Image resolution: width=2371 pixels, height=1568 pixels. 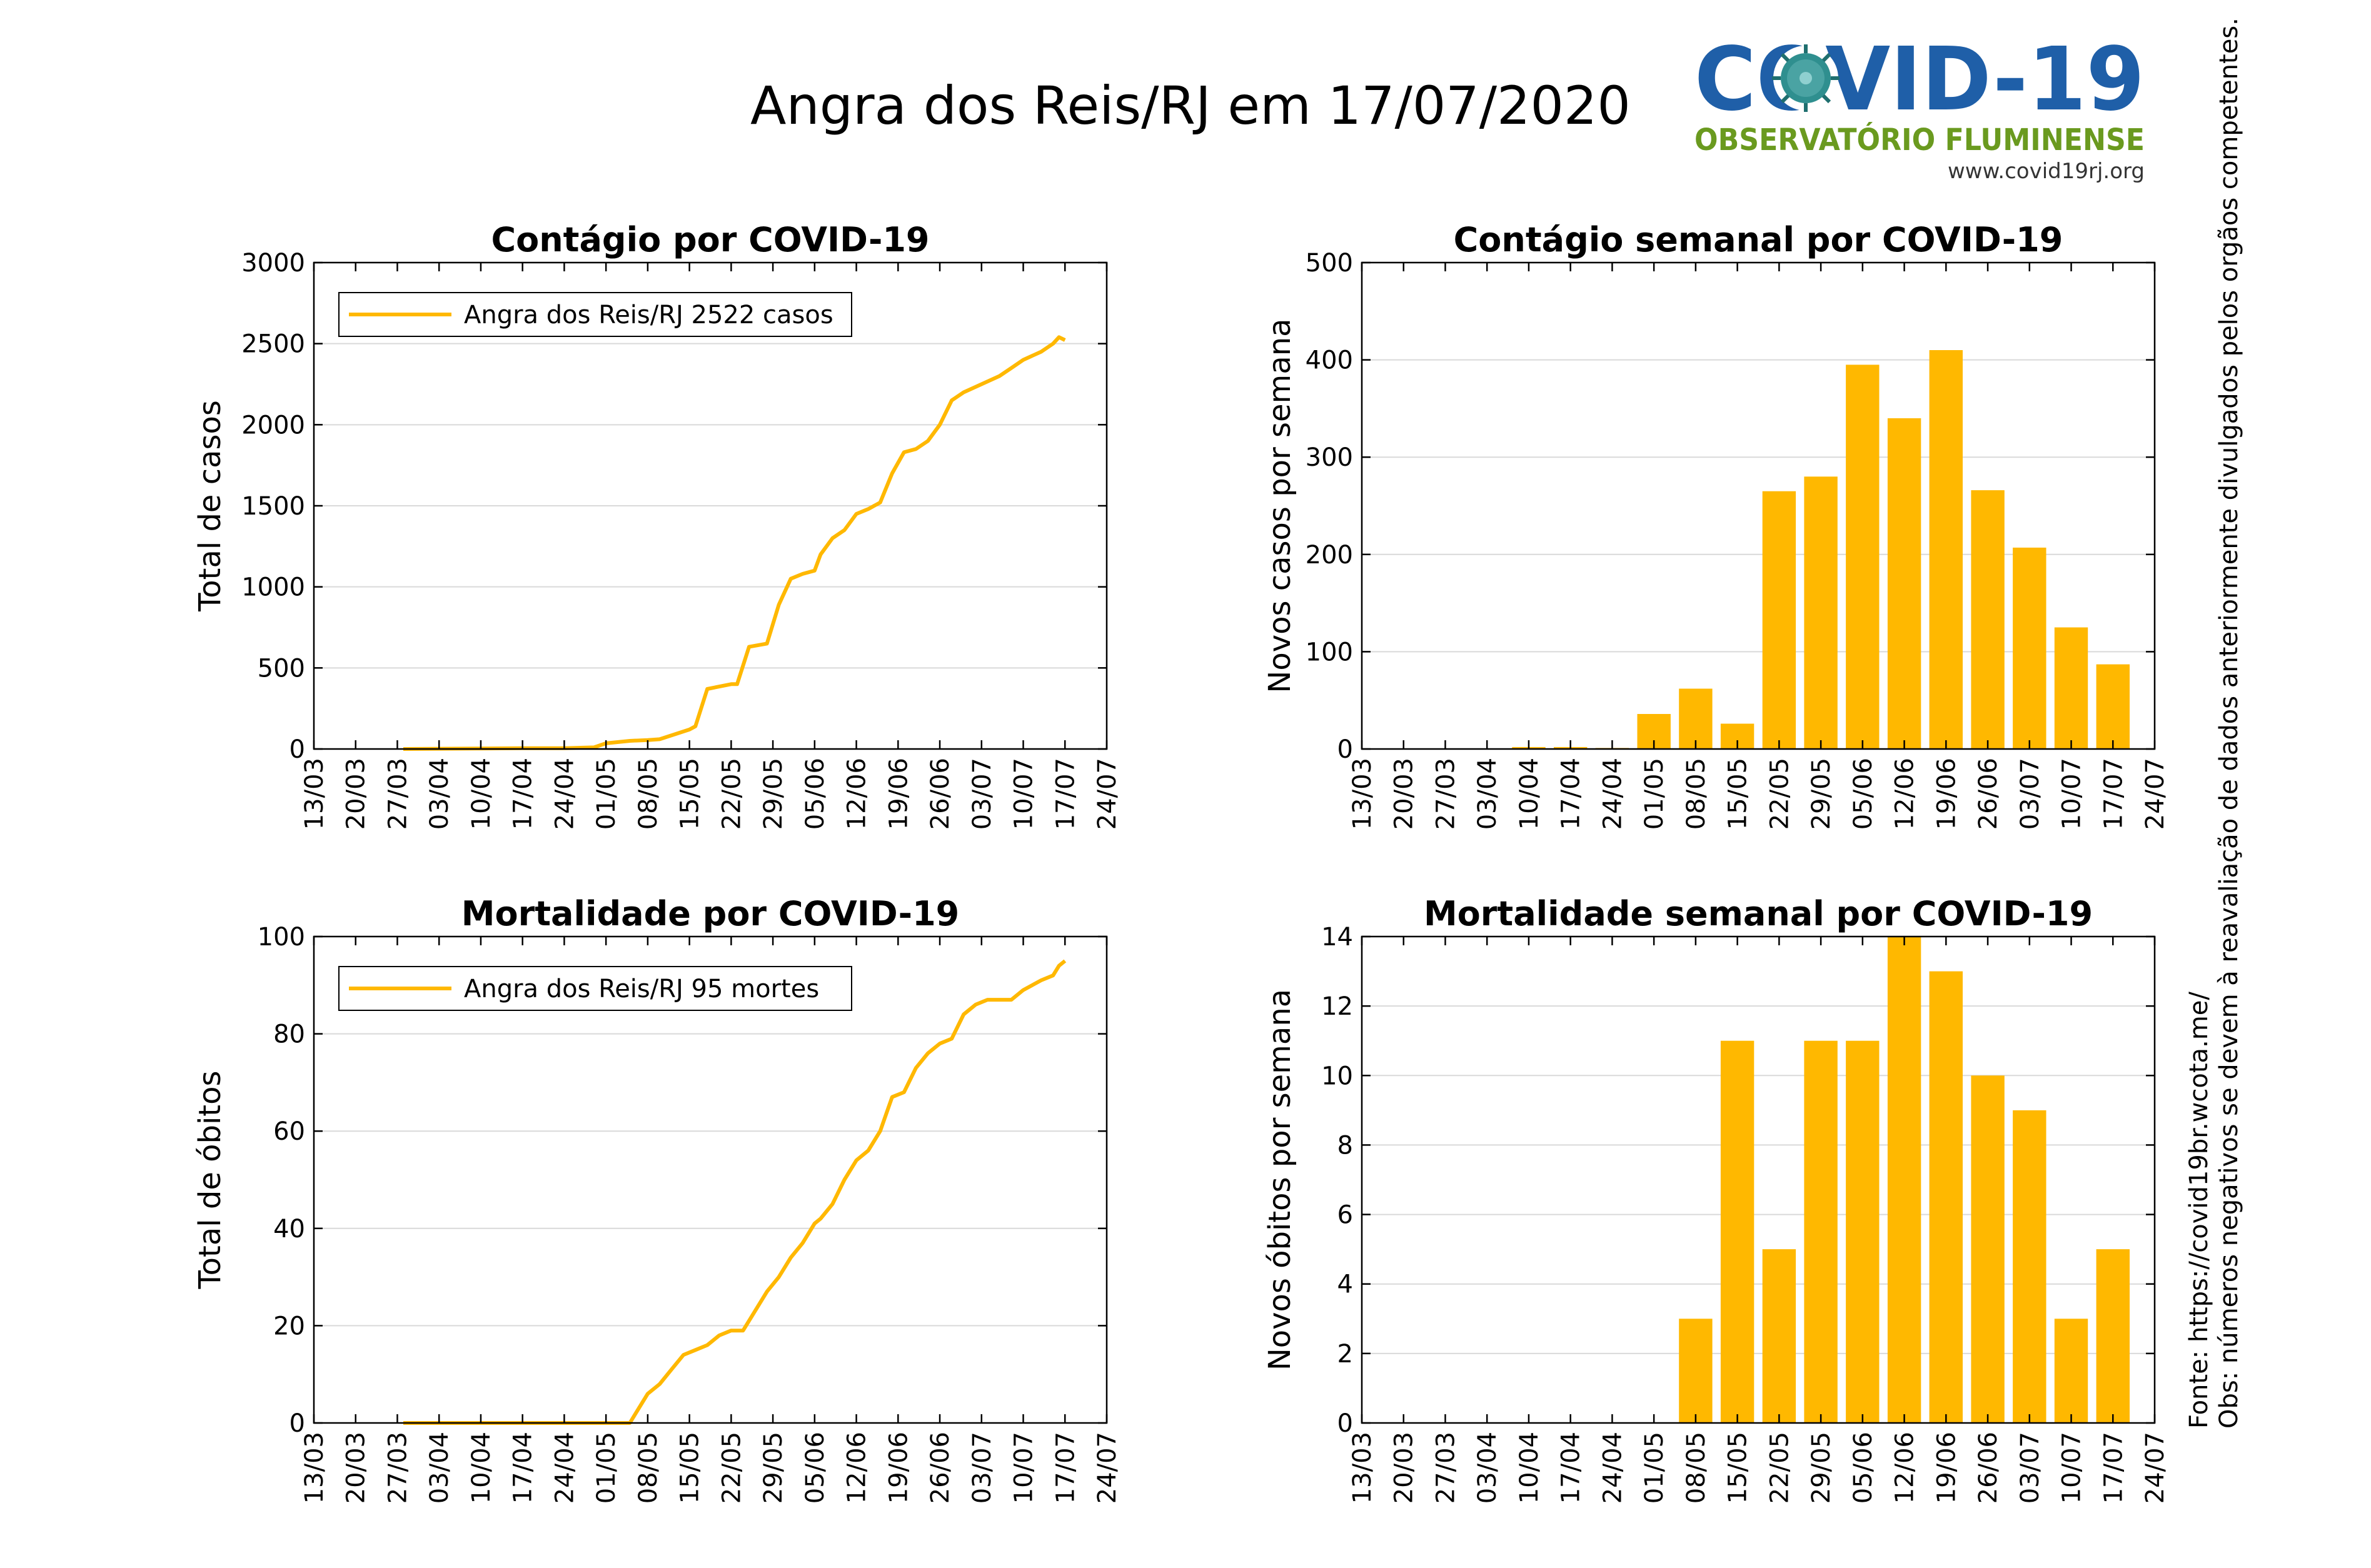 I want to click on ytick-label: 2500, so click(x=273, y=344).